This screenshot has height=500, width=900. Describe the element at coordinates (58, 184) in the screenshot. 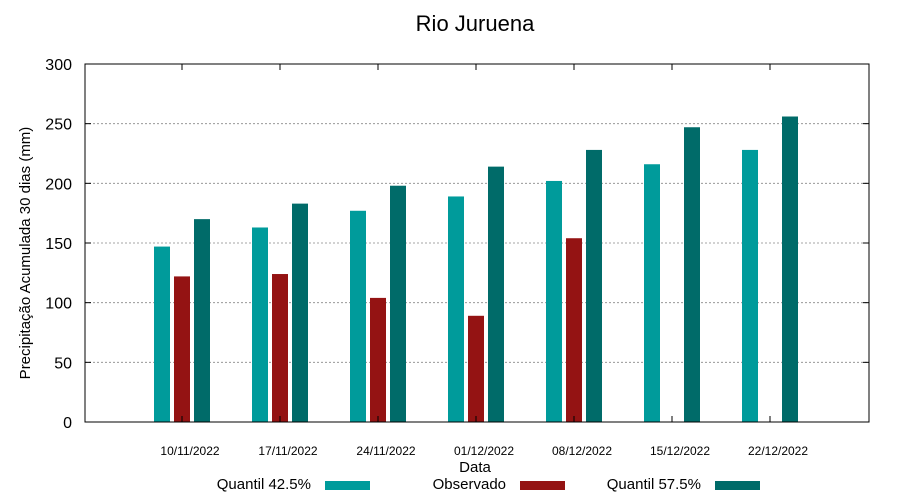

I see `y-tick-label: 200` at that location.